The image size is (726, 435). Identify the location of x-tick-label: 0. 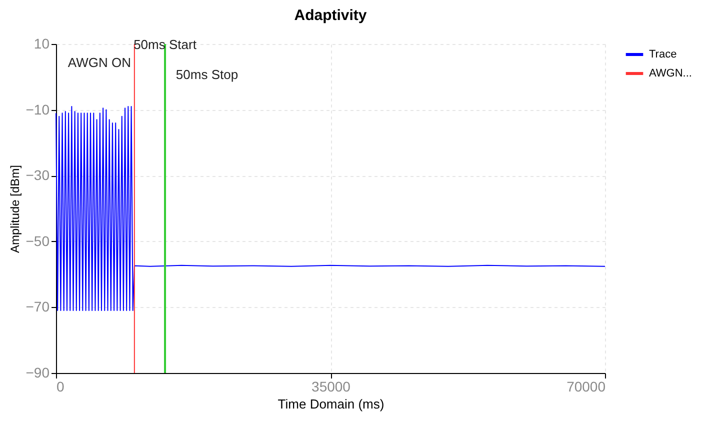
(60, 386).